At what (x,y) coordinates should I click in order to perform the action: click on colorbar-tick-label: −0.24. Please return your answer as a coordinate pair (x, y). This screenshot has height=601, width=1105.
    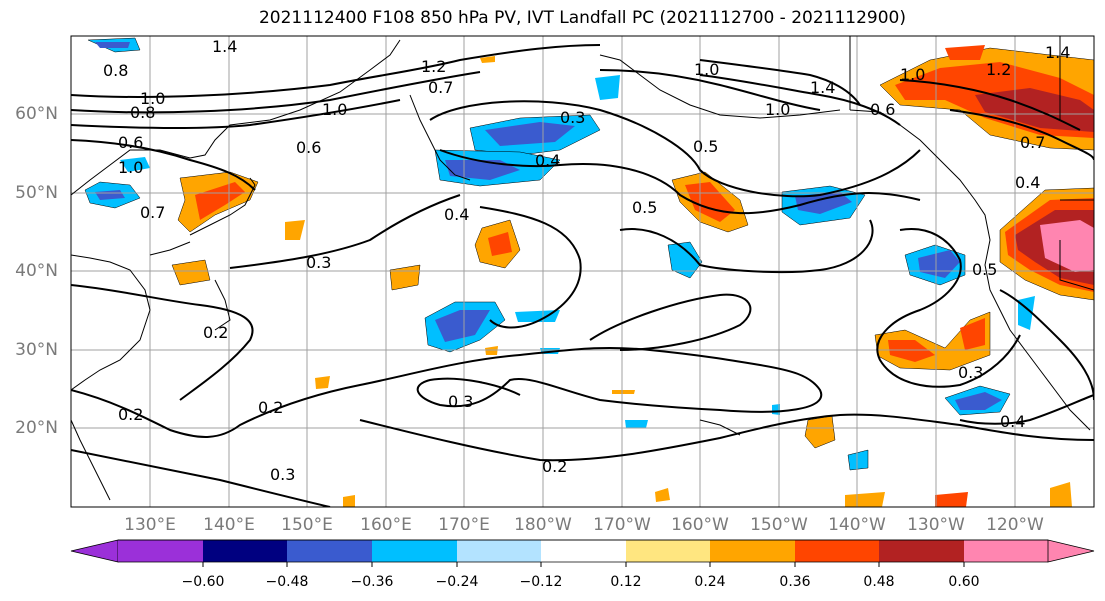
    Looking at the image, I should click on (457, 582).